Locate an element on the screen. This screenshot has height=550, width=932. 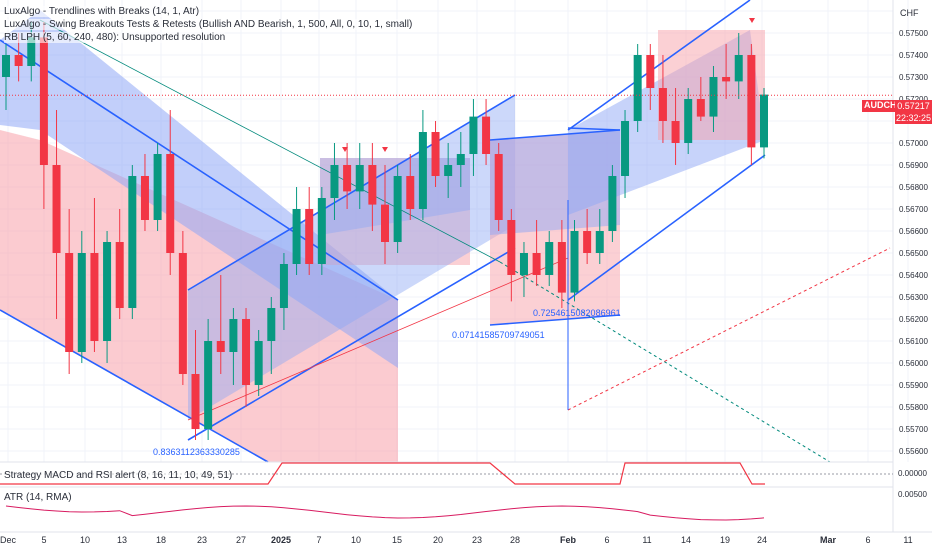
fib-annotation: 0.07141585709749051 is located at coordinates (498, 335).